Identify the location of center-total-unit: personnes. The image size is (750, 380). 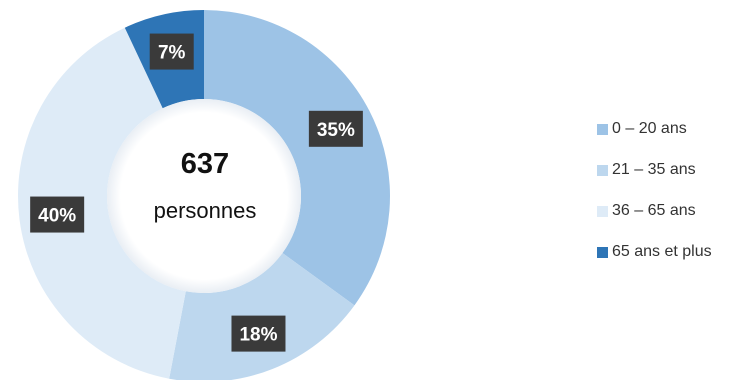
(205, 210).